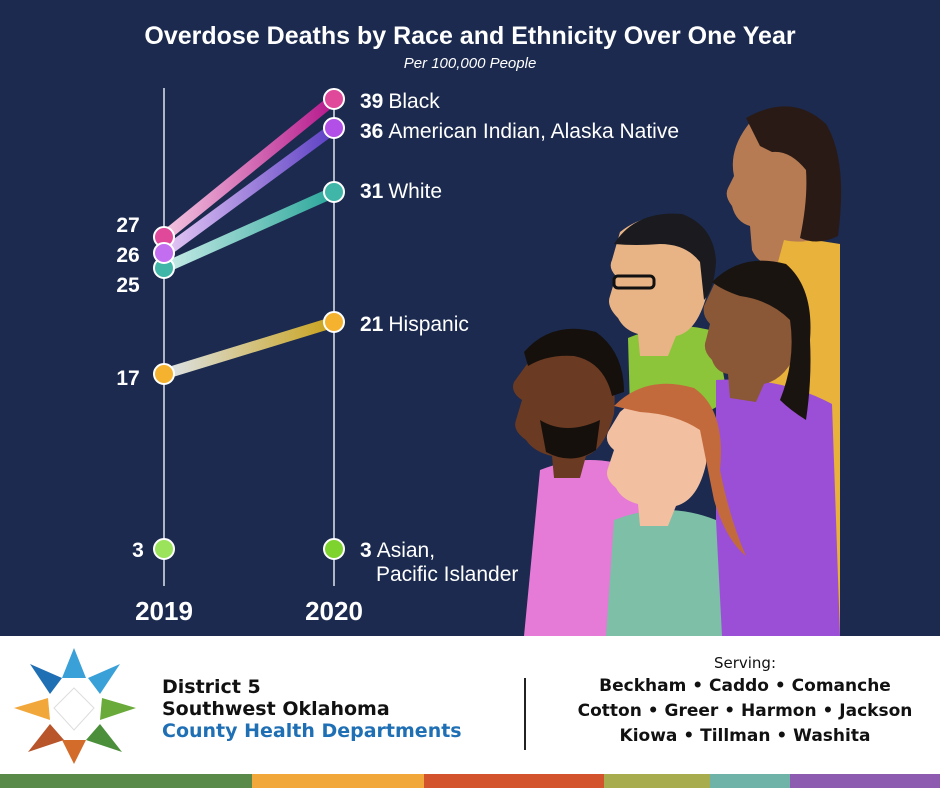 This screenshot has width=940, height=788. I want to click on label-2019-hispanic: 17, so click(127, 378).